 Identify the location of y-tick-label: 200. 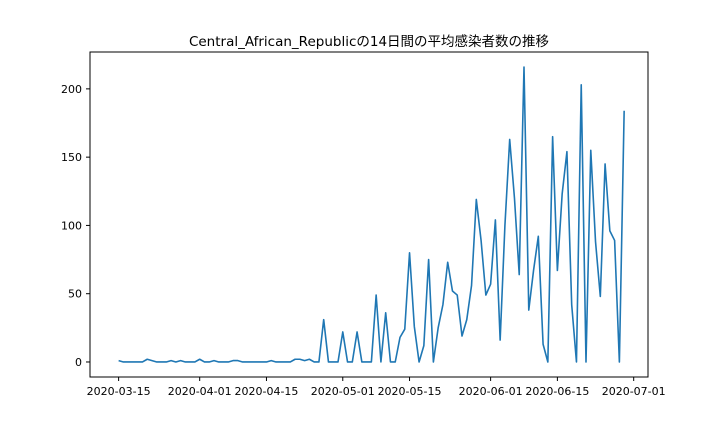
(71, 89).